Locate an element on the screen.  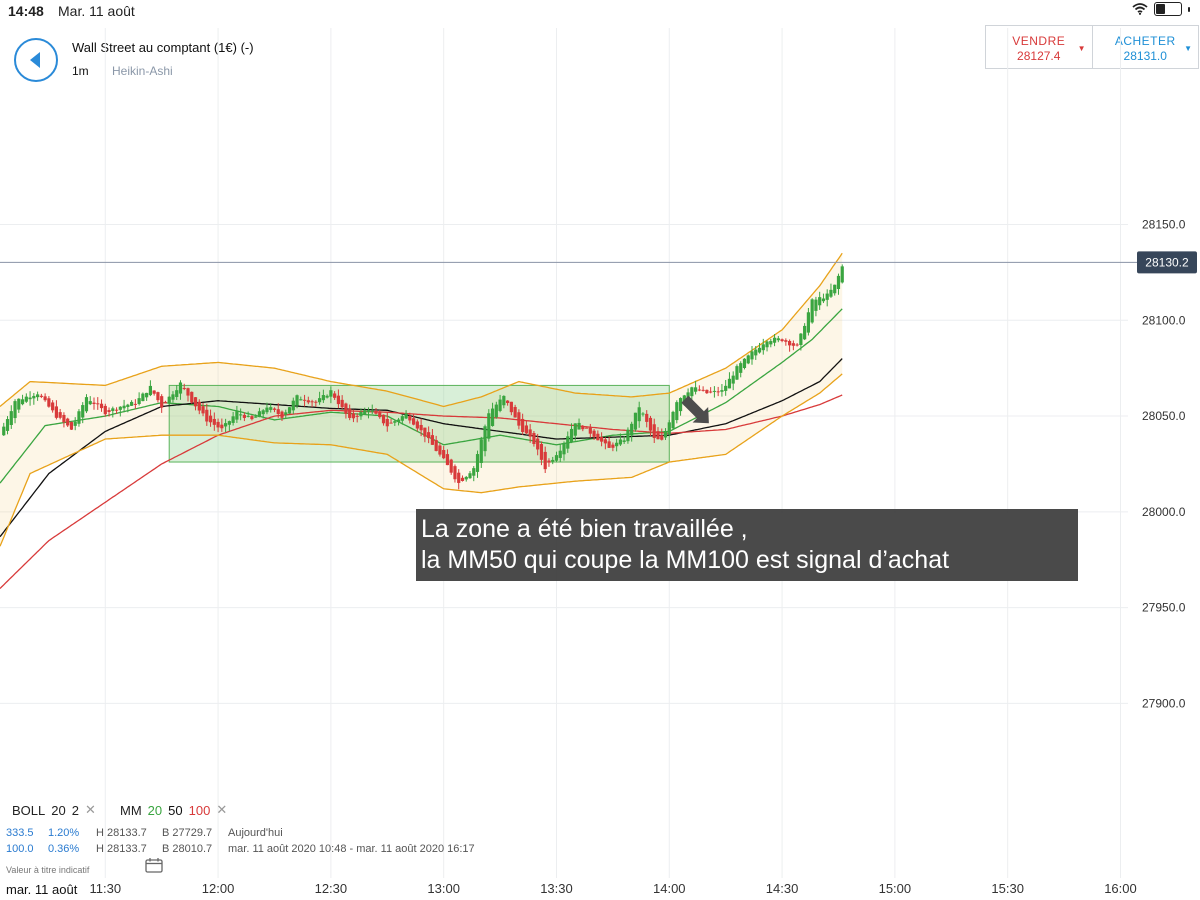
instrument-title: Wall Street au comptant (1€) (-) is located at coordinates (163, 47).